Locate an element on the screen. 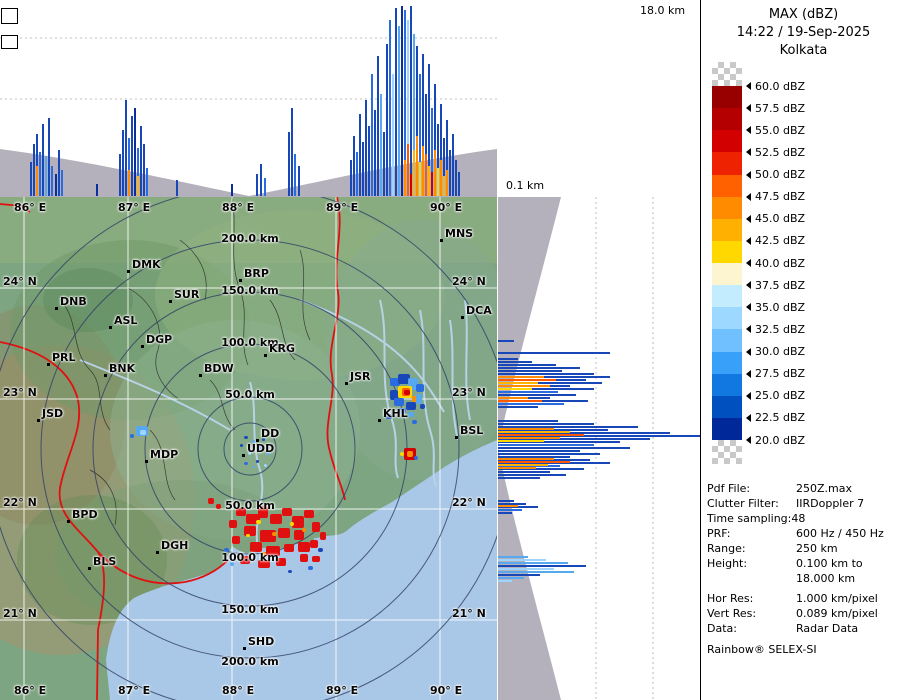 The height and width of the screenshot is (700, 906). info-value: 600 Hz / 450 Hz is located at coordinates (840, 533).